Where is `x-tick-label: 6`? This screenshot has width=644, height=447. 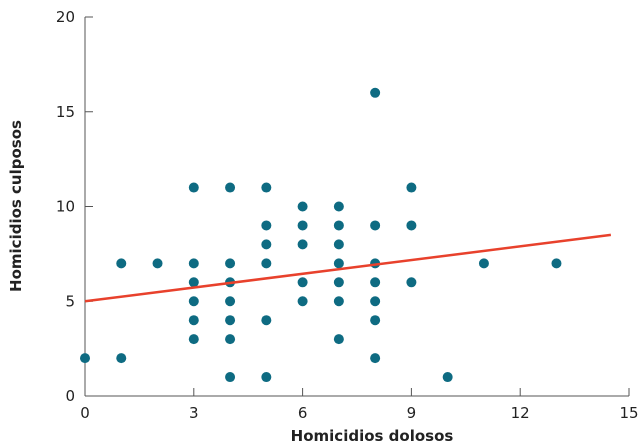
x-tick-label: 6 is located at coordinates (303, 413).